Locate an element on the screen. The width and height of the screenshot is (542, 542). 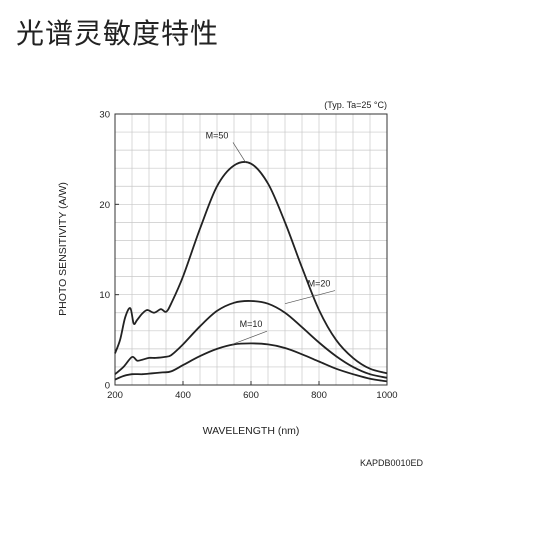
x-tick-label: 1000 is located at coordinates (386, 395).